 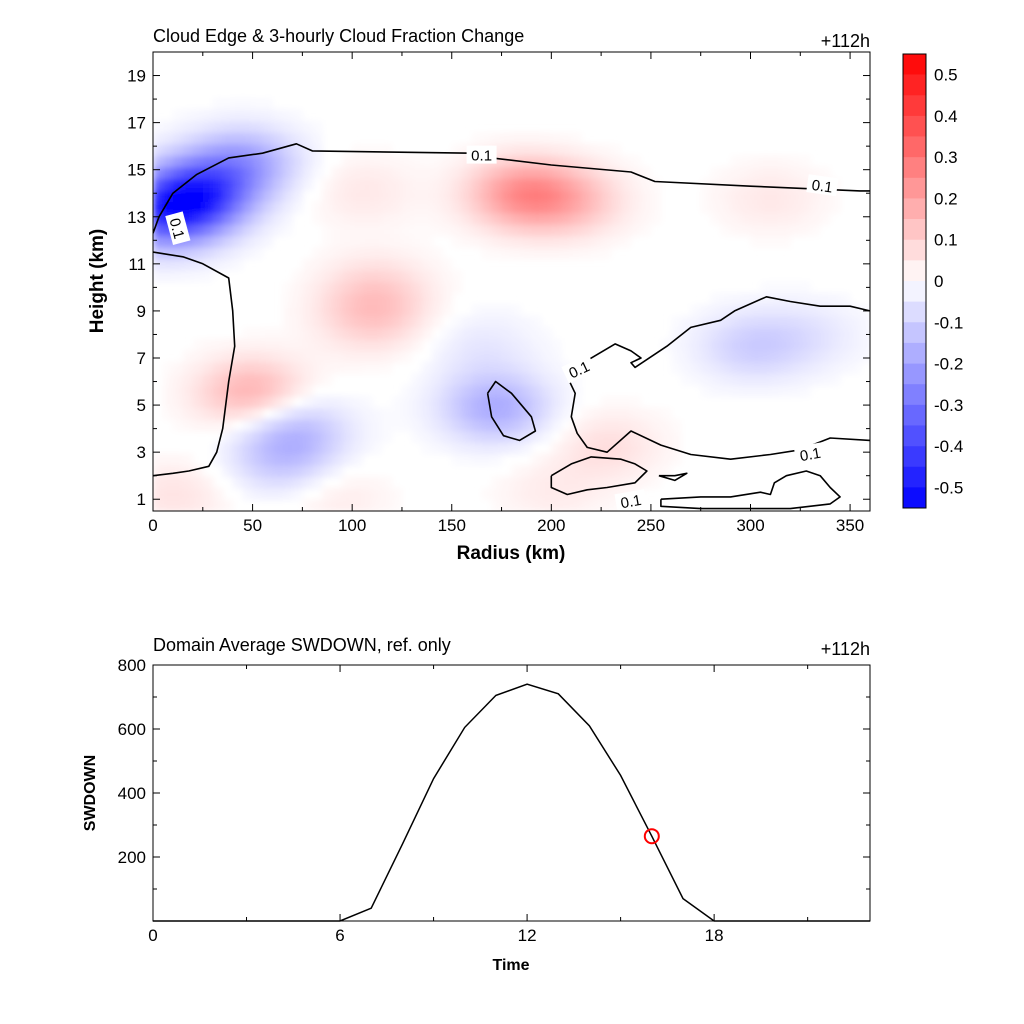 What do you see at coordinates (714, 935) in the screenshot?
I see `line-x-tick-label: 18` at bounding box center [714, 935].